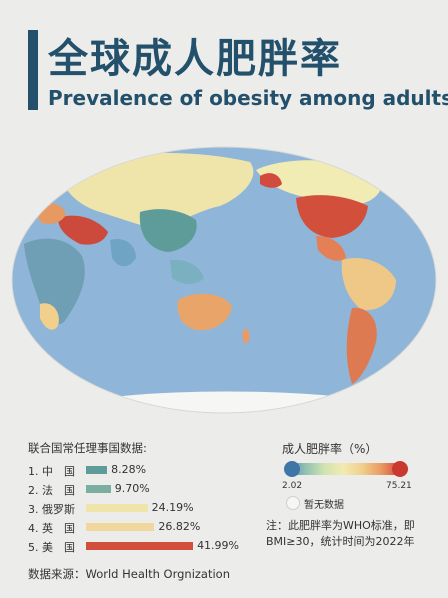 The image size is (448, 598). I want to click on country-label: 2. 法 国, so click(51, 490).